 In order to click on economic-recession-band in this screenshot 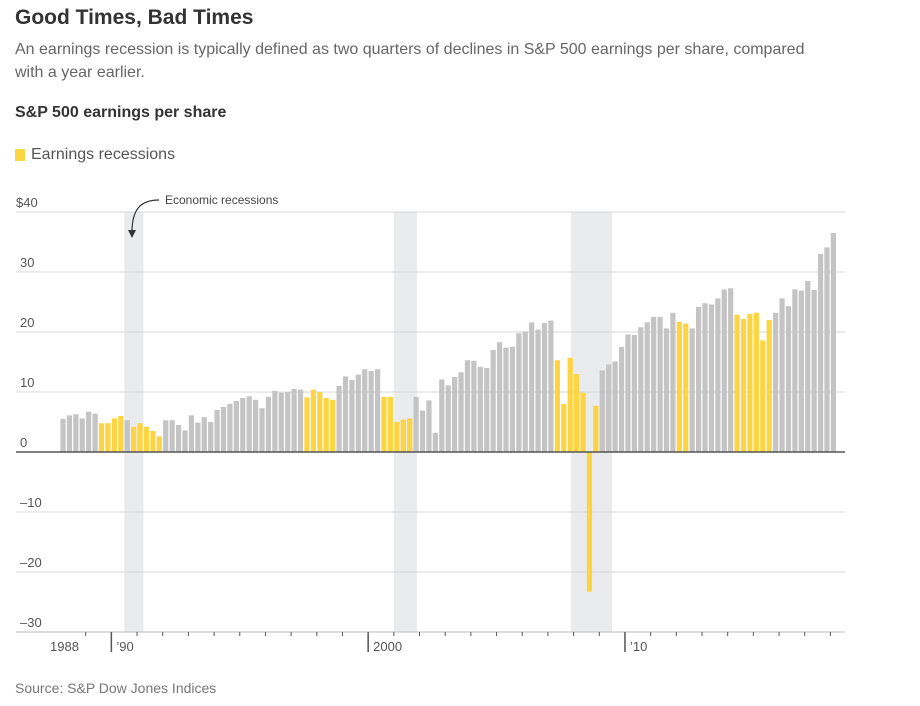, I will do `click(134, 422)`.